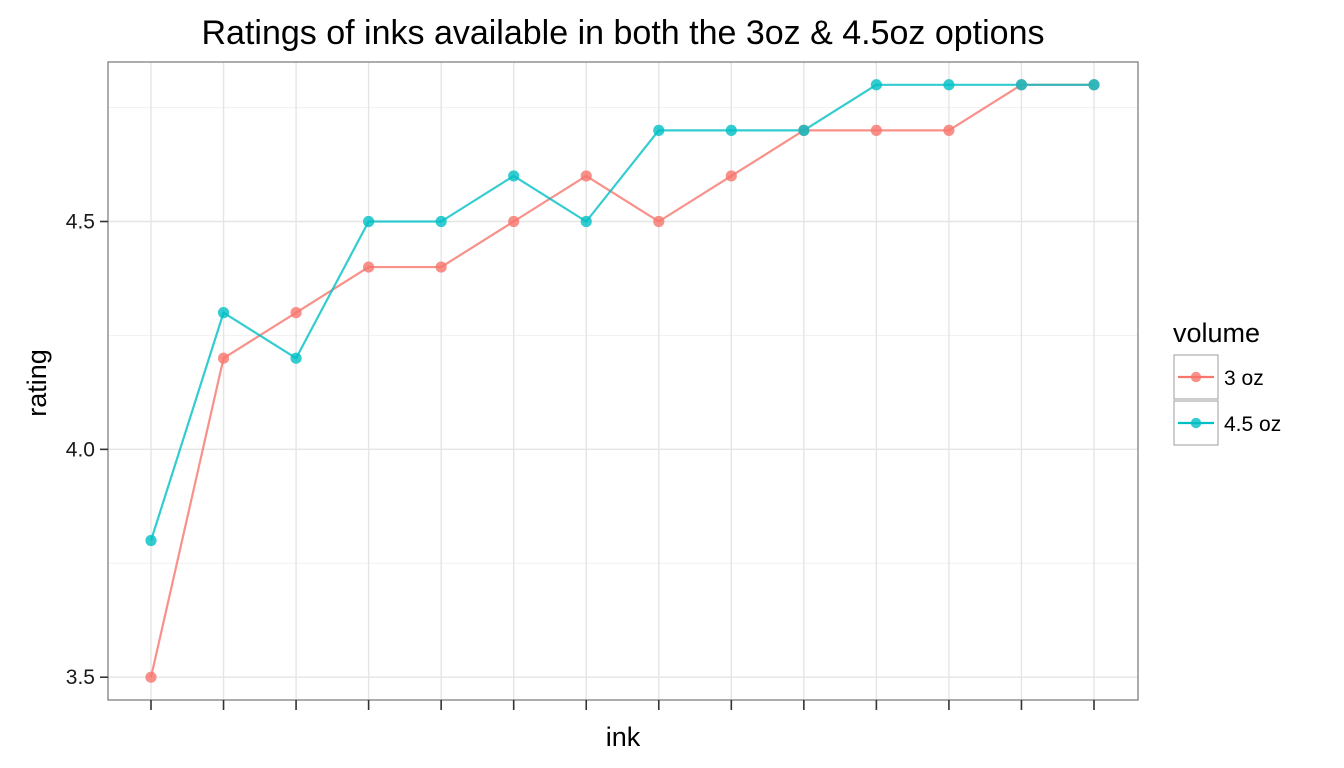 Image resolution: width=1344 pixels, height=768 pixels. Describe the element at coordinates (80, 222) in the screenshot. I see `y-tick-label: 4.5` at that location.